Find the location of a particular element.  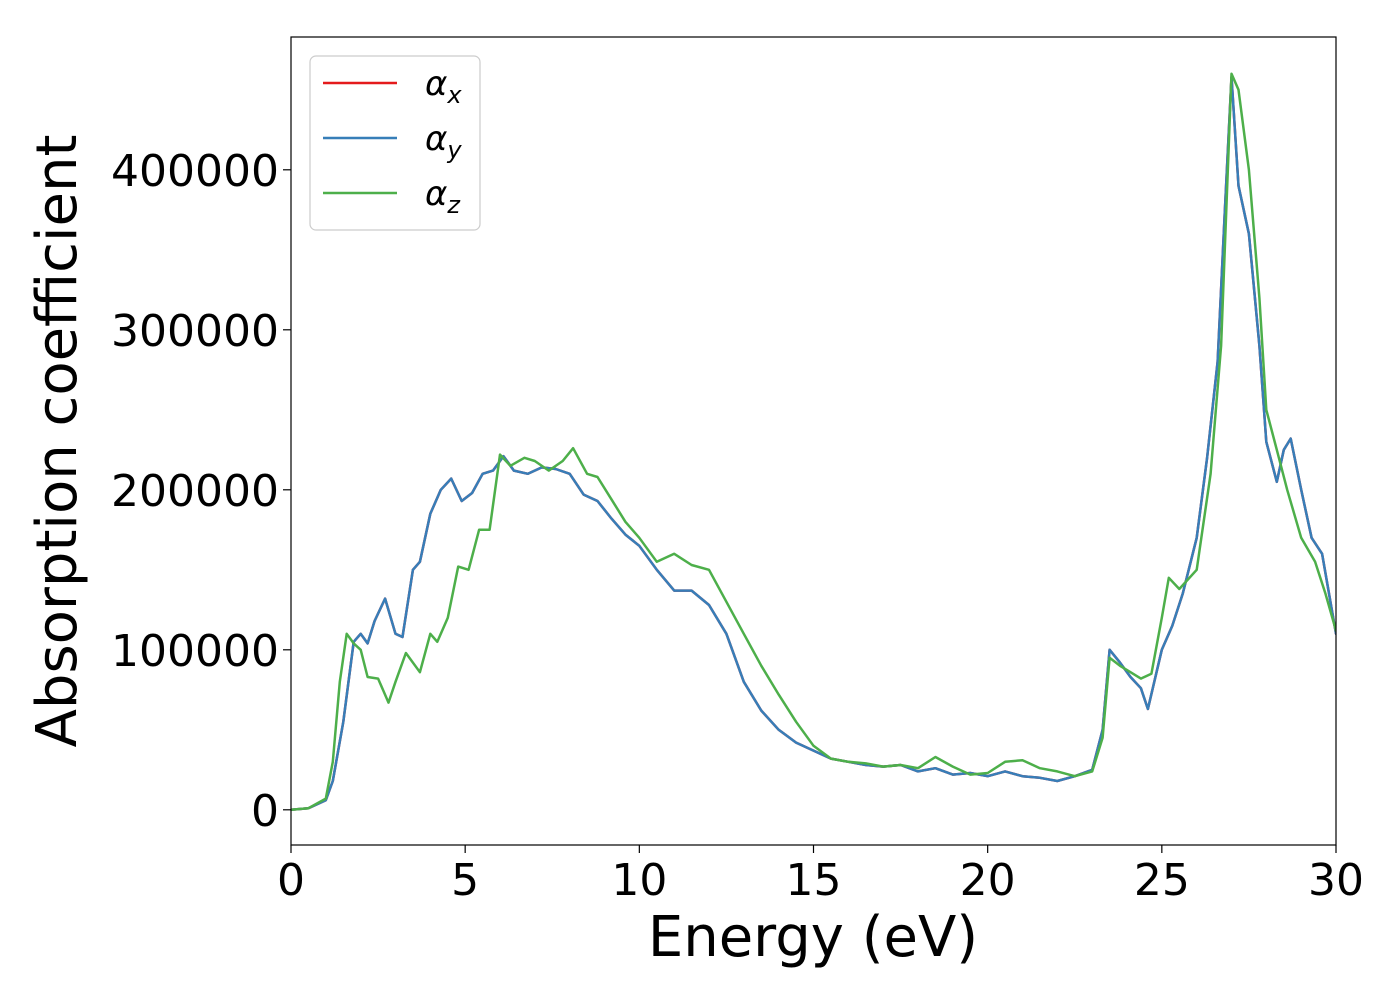

x-tick-label: 15 is located at coordinates (814, 880).